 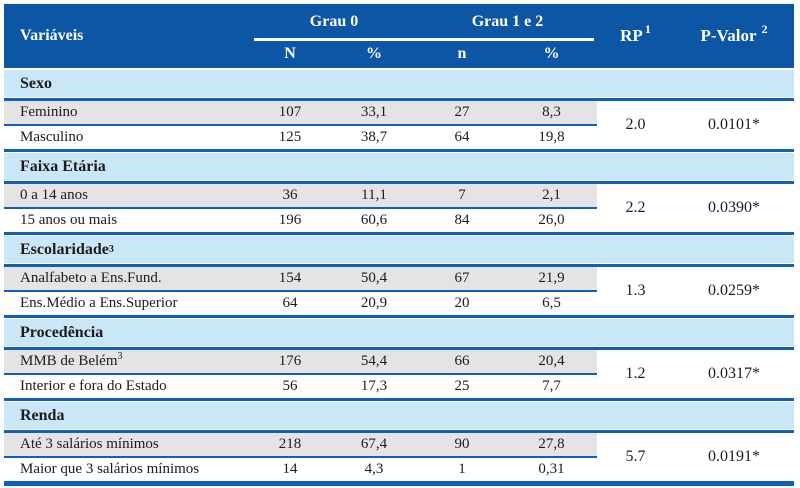 I want to click on cell-n-grau12: 64, so click(x=462, y=137).